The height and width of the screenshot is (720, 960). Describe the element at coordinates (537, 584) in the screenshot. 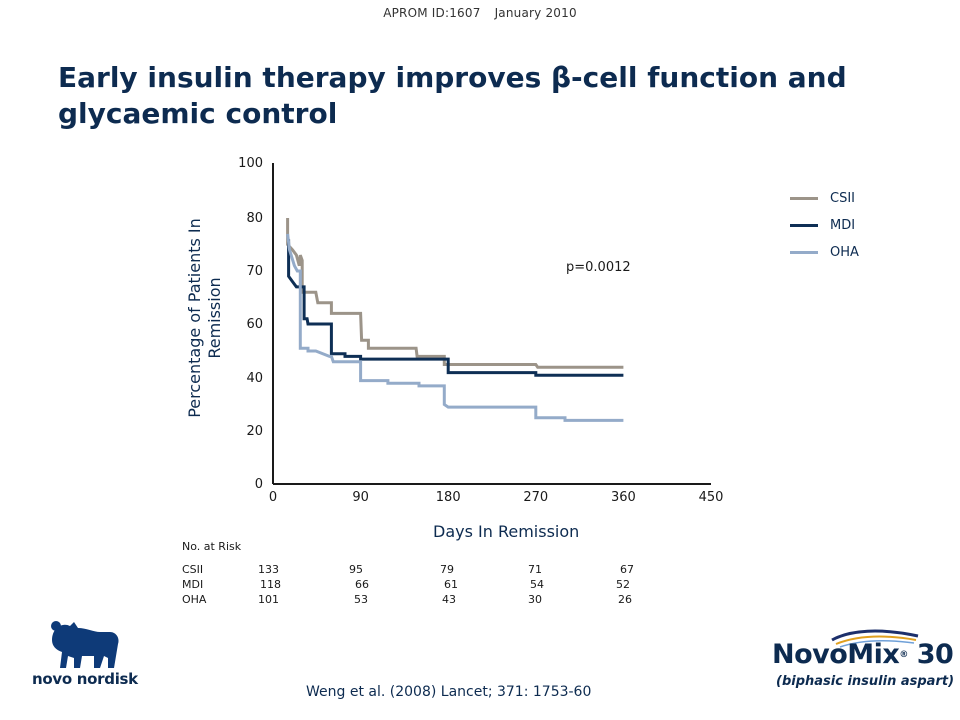

I see `risk-cell: 54` at that location.